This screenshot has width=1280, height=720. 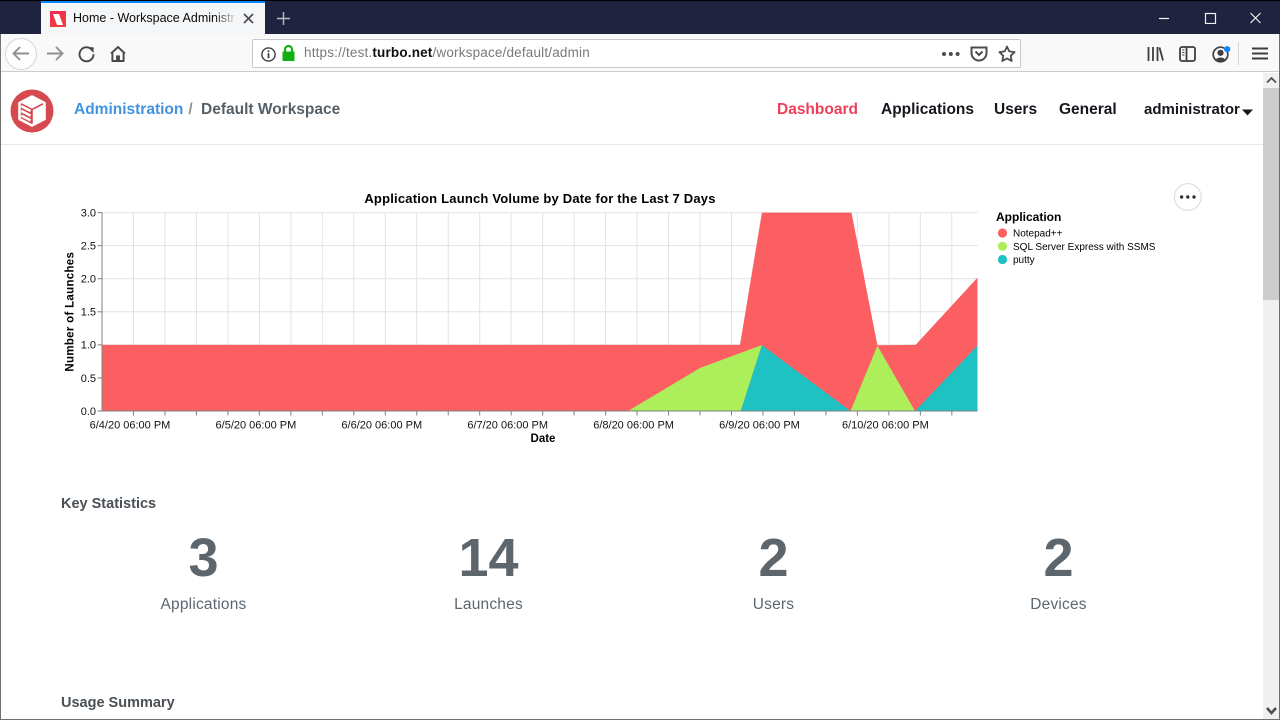 I want to click on svg-text: Application, so click(x=1028, y=217).